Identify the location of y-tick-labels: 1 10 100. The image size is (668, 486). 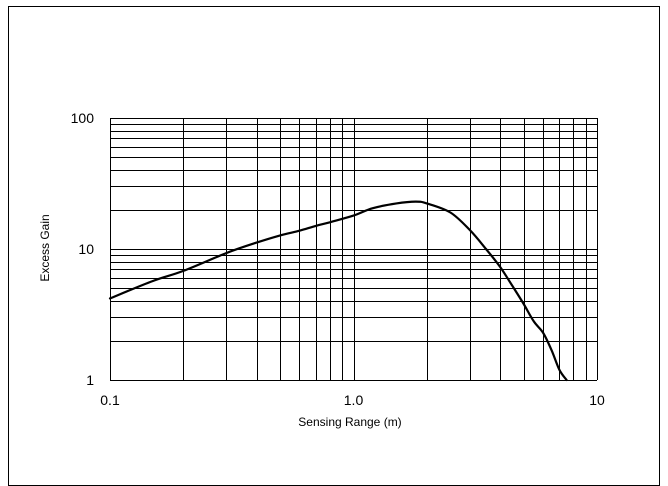
(83, 249).